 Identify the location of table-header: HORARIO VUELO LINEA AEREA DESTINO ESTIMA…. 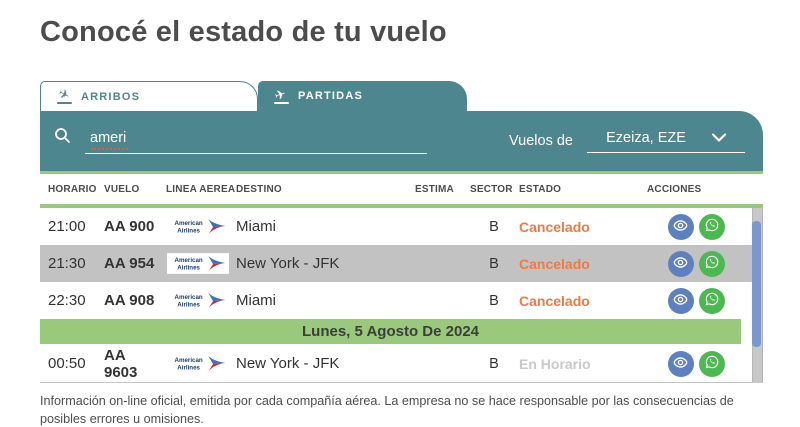
(401, 189).